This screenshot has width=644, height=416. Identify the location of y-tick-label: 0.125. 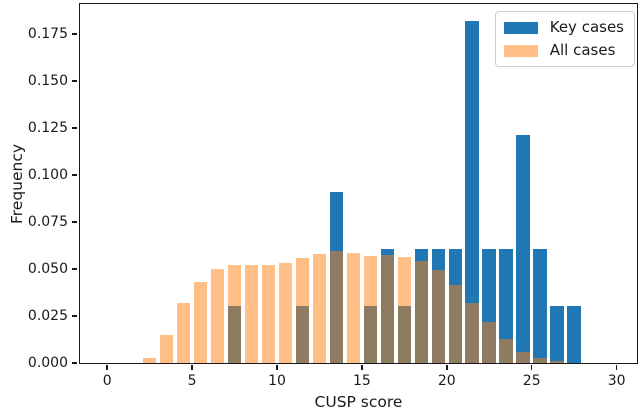
(47, 127).